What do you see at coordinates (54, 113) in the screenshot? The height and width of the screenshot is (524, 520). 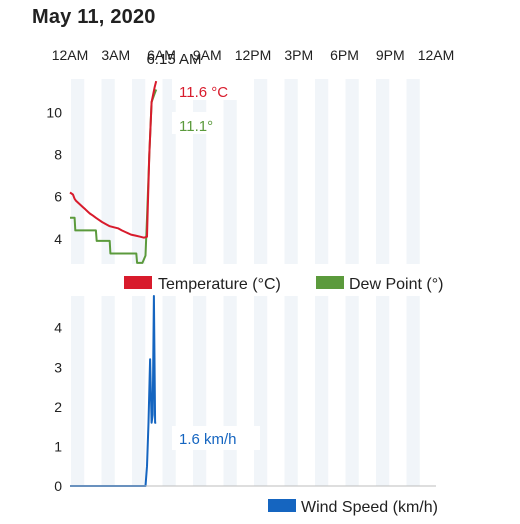 I see `top-y-tick-label: 10` at bounding box center [54, 113].